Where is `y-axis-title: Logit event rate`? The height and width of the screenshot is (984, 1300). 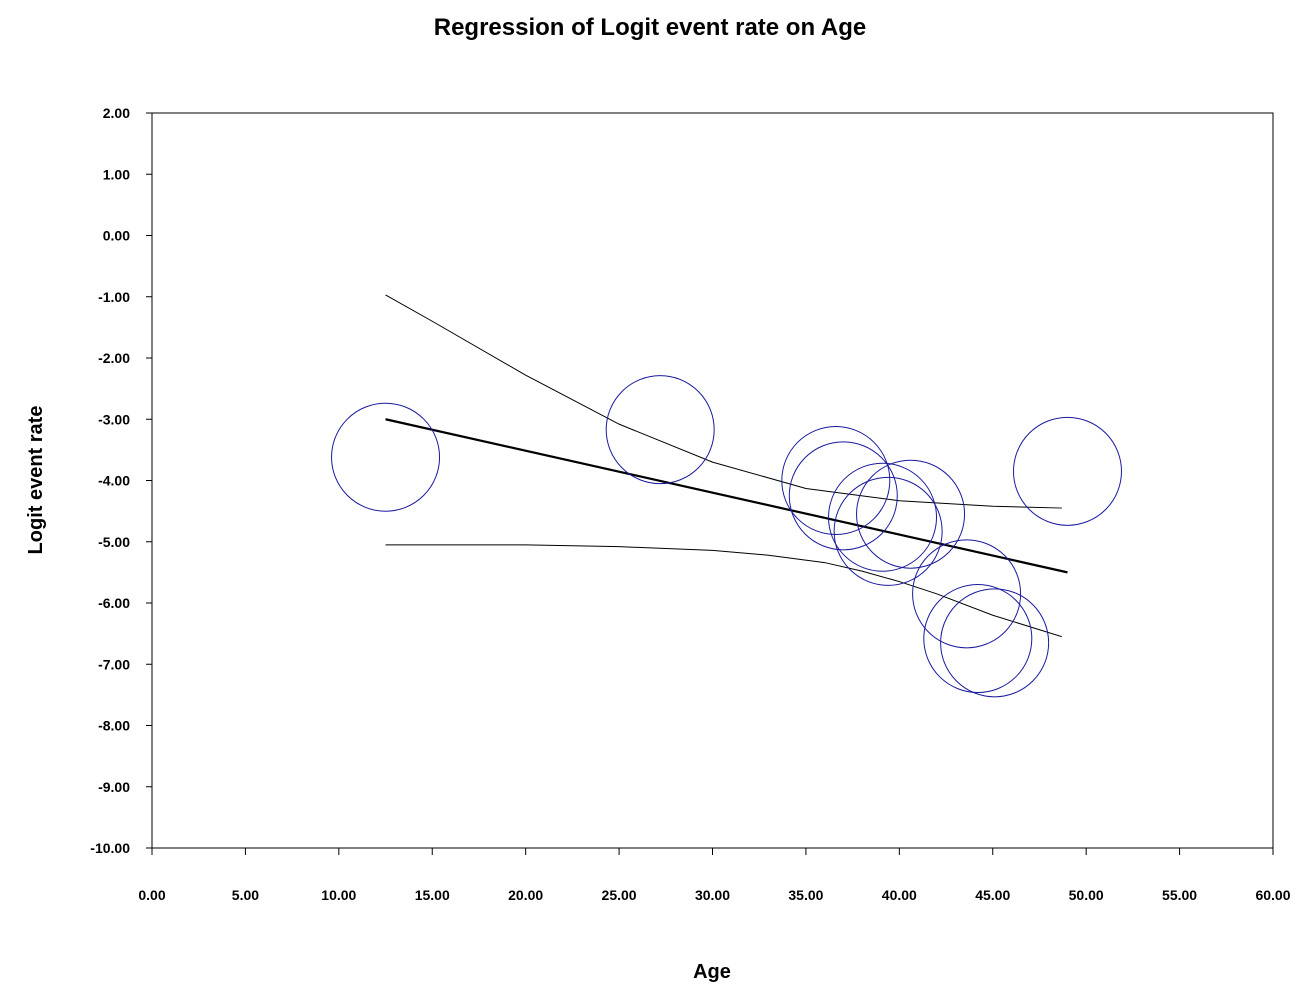 y-axis-title: Logit event rate is located at coordinates (36, 480).